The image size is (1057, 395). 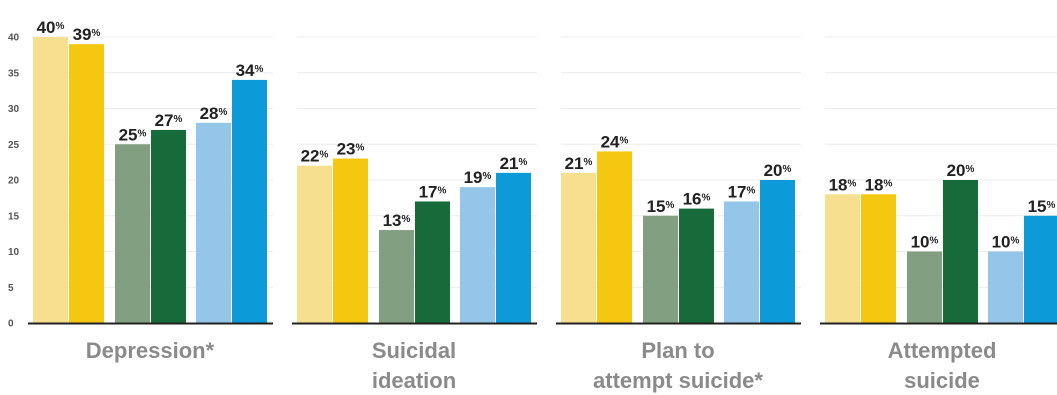 I want to click on data-label: 24%, so click(x=615, y=141).